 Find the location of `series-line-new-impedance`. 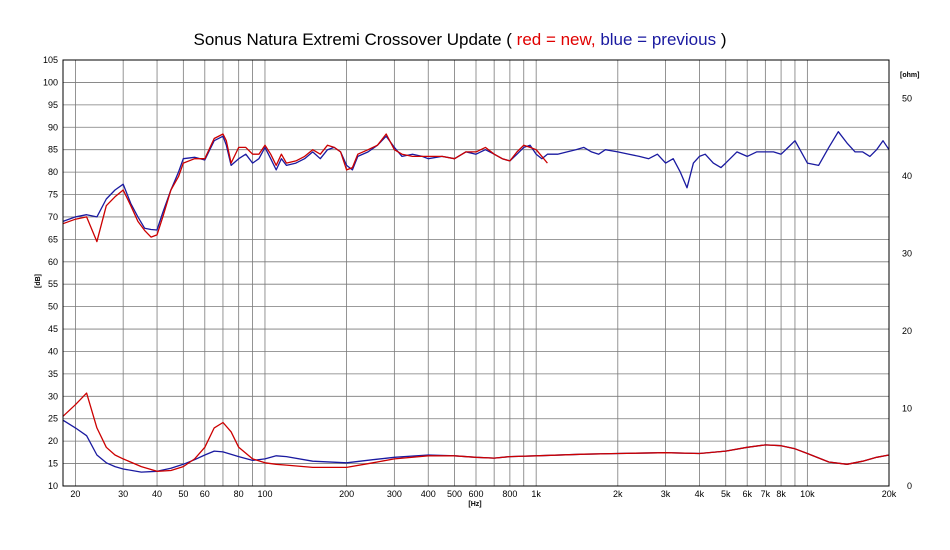

series-line-new-impedance is located at coordinates (476, 432).